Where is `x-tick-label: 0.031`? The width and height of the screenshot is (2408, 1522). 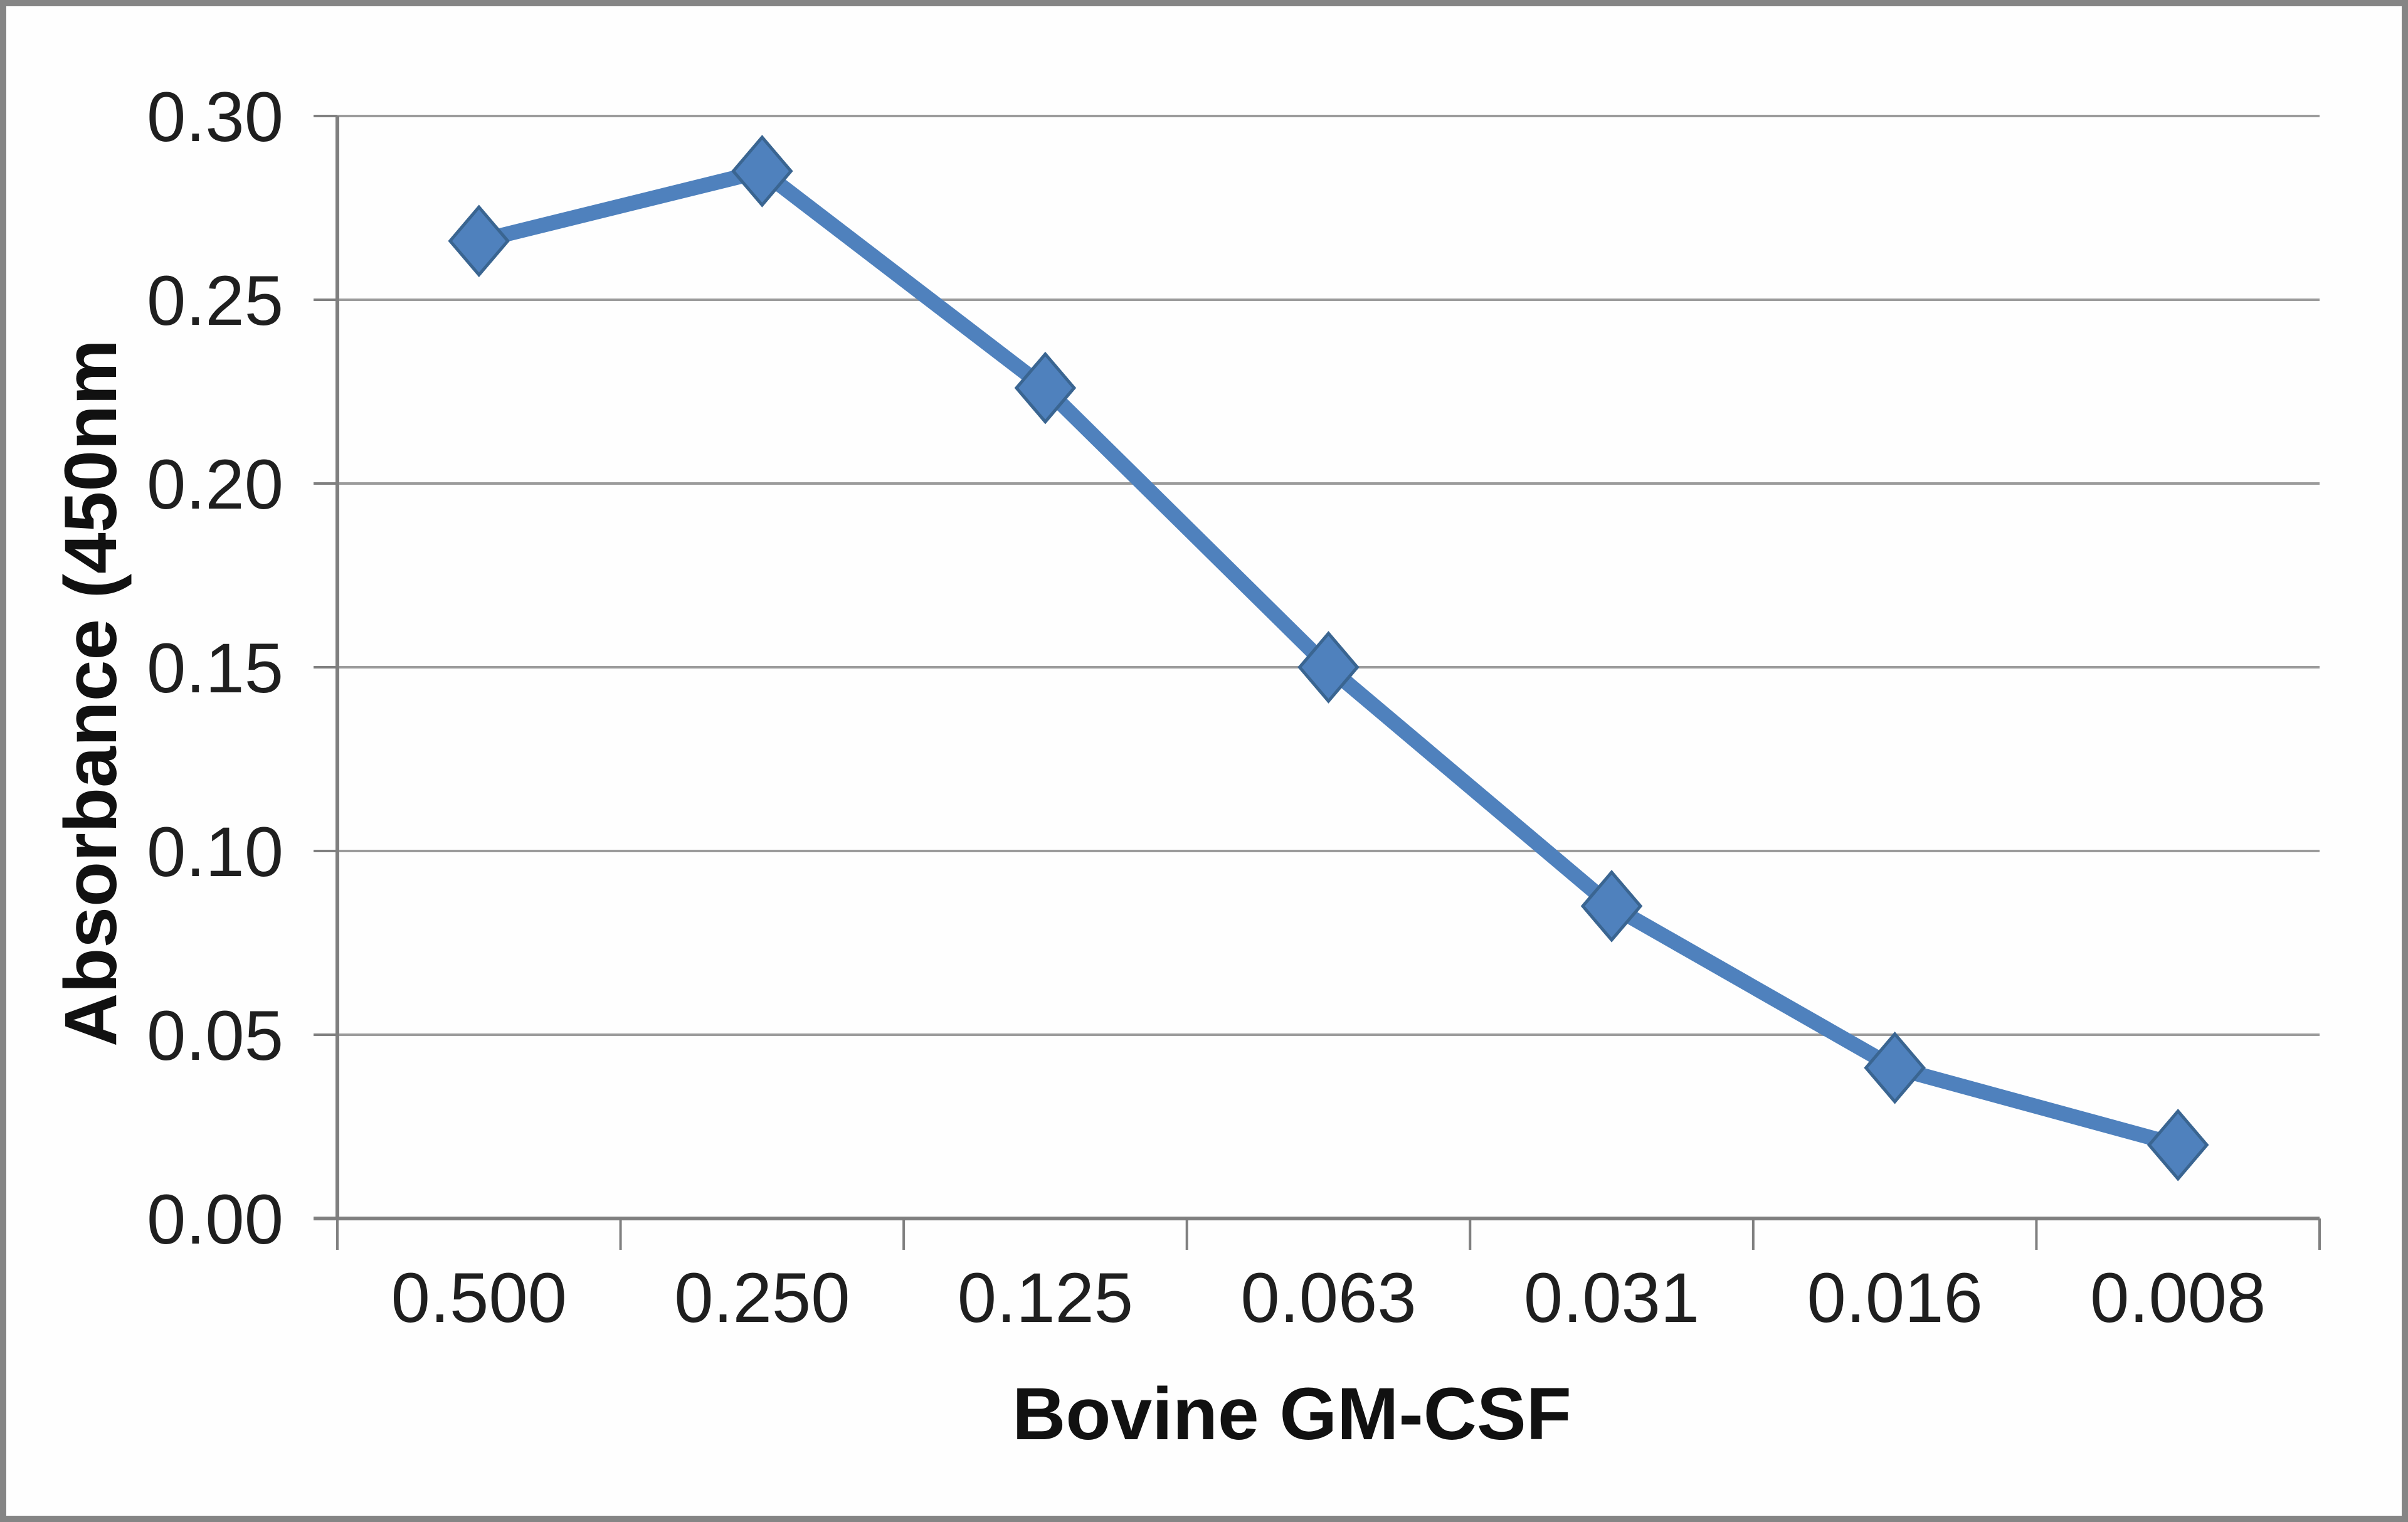 x-tick-label: 0.031 is located at coordinates (1611, 1298).